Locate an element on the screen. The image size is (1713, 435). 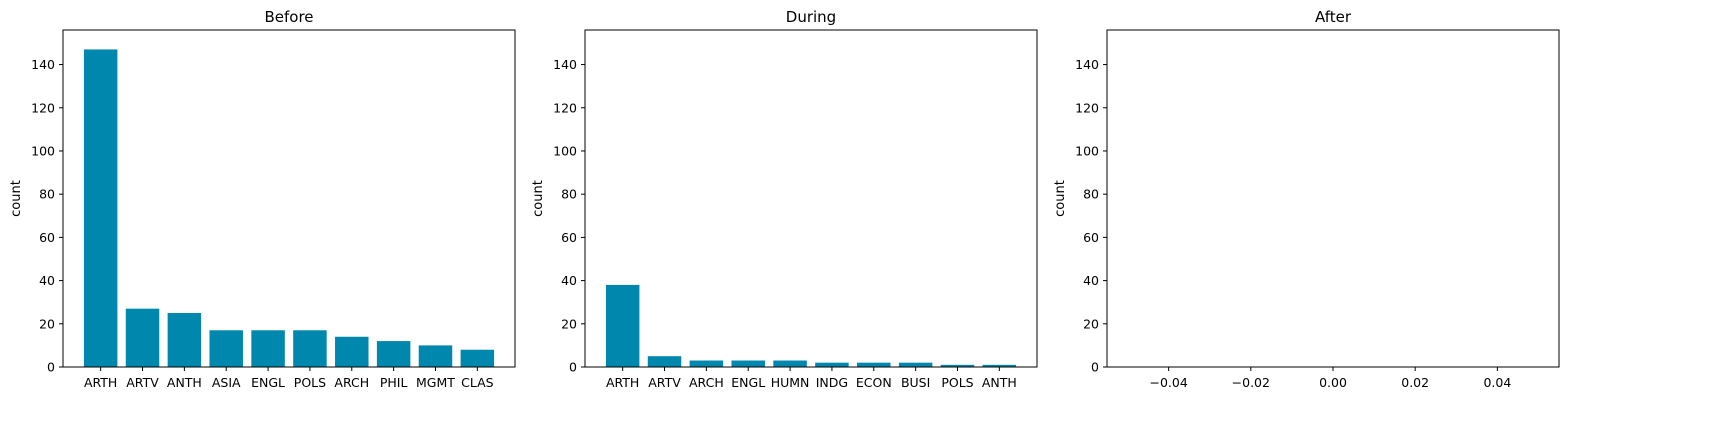
x-tick-label: MGMT is located at coordinates (435, 382).